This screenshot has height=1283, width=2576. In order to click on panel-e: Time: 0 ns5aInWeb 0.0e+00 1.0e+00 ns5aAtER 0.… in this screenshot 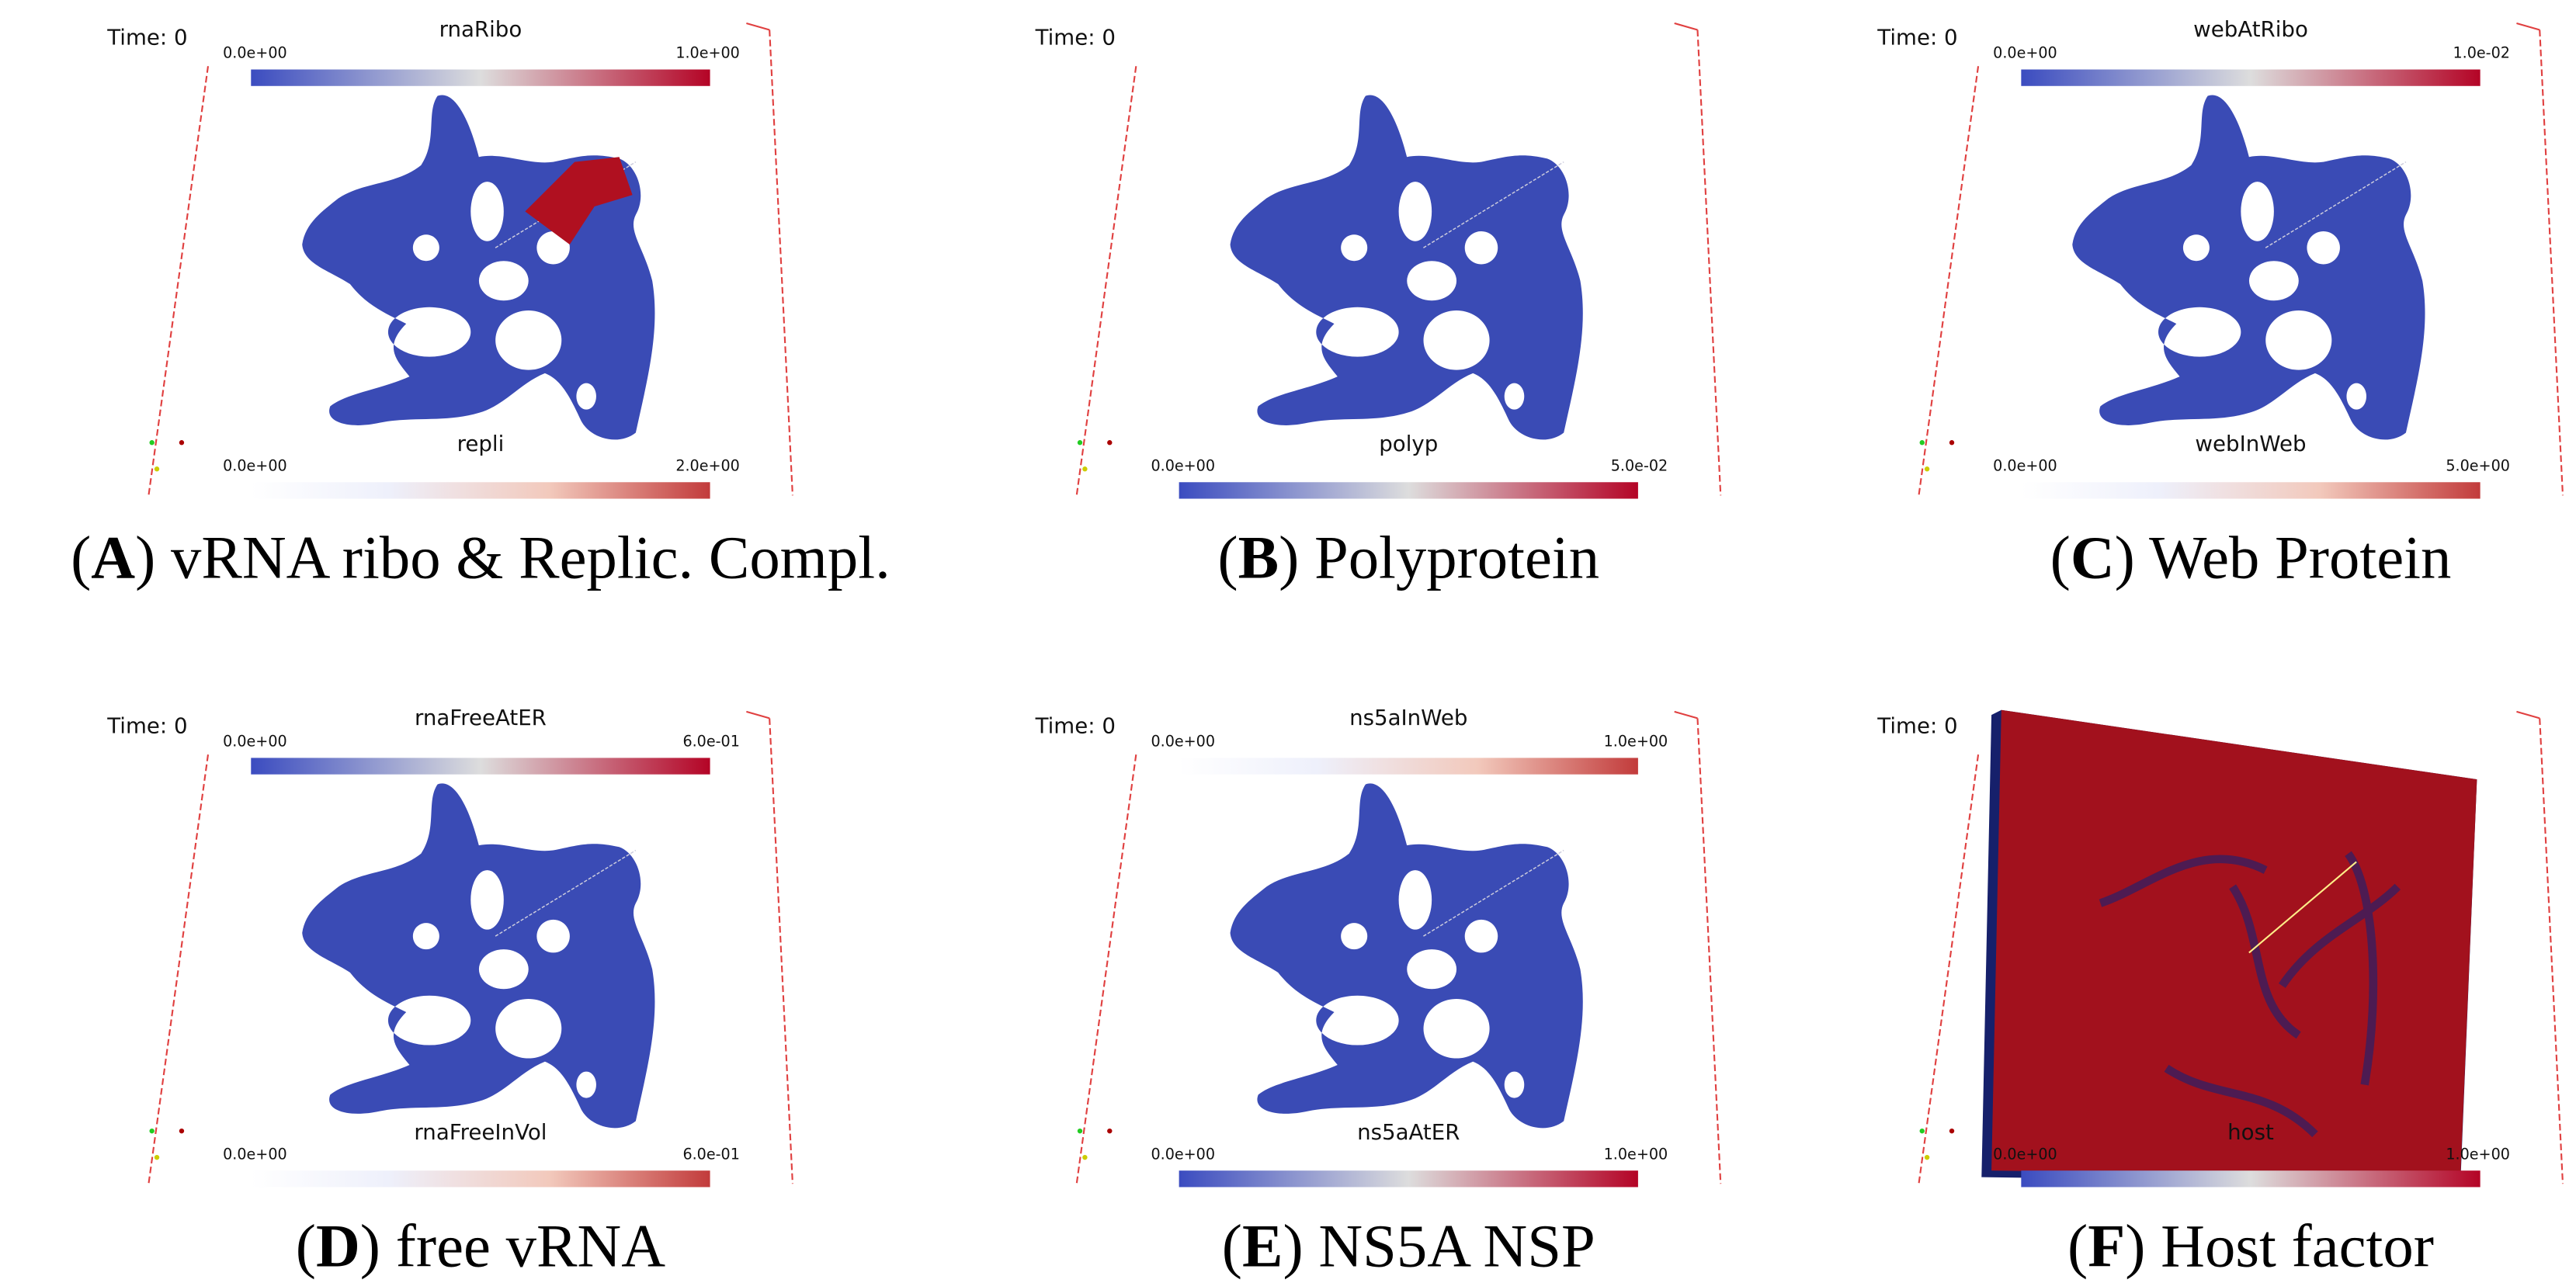, I will do `click(1378, 993)`.